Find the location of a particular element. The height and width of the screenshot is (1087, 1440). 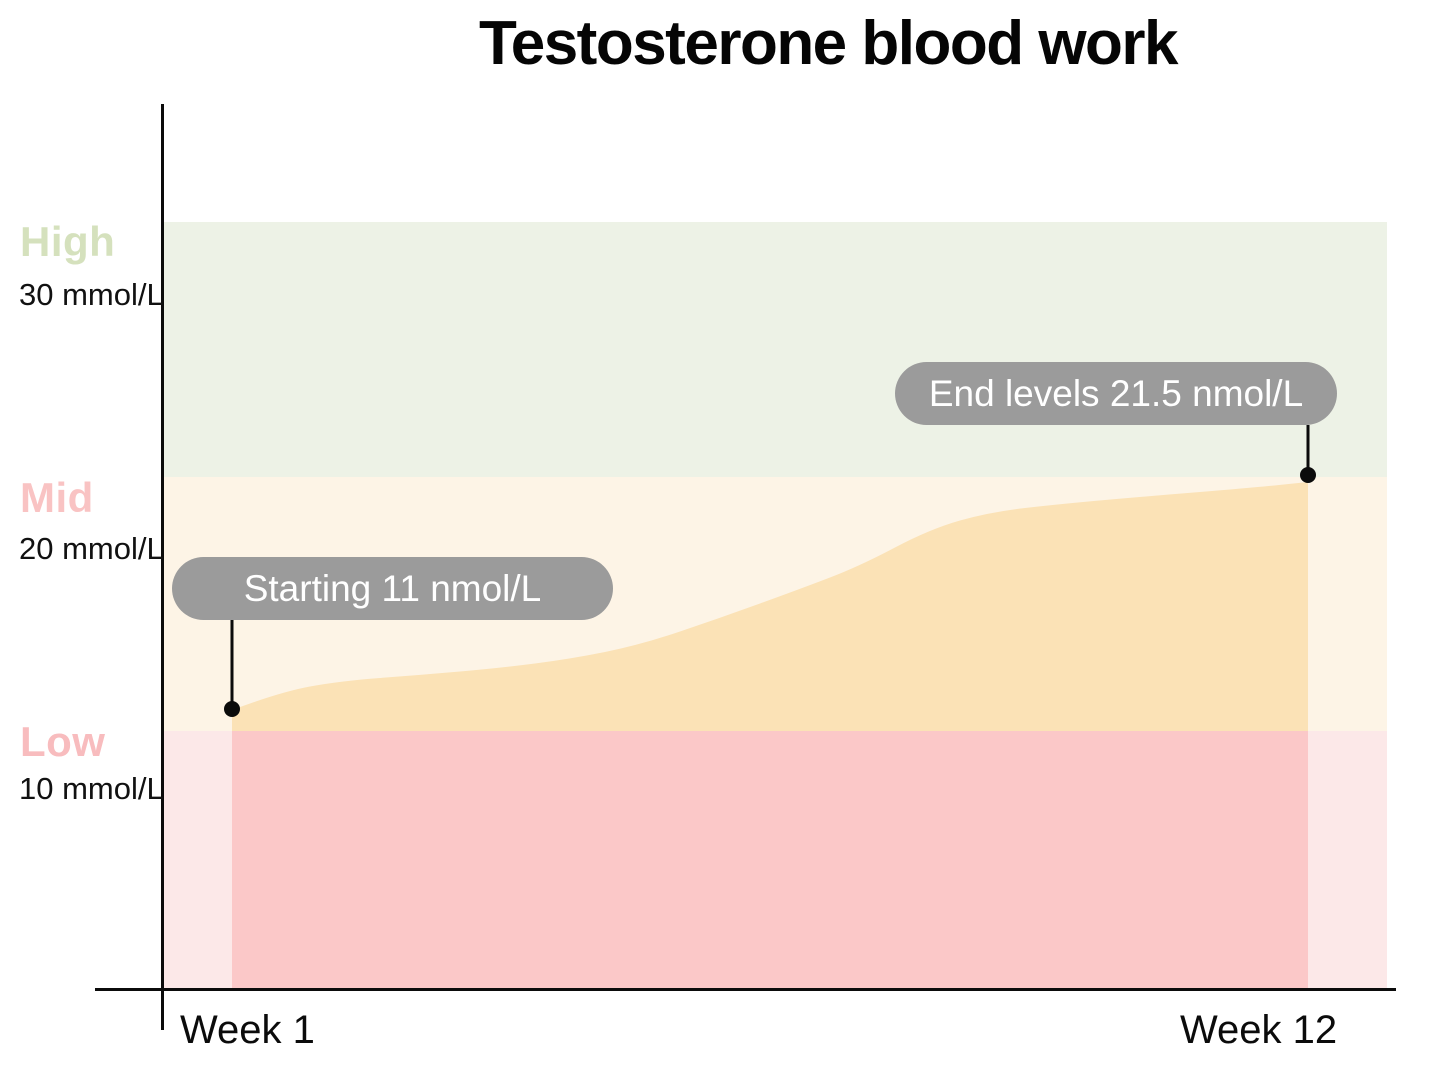

y-tick-10: 10 mmol/L is located at coordinates (91, 788).